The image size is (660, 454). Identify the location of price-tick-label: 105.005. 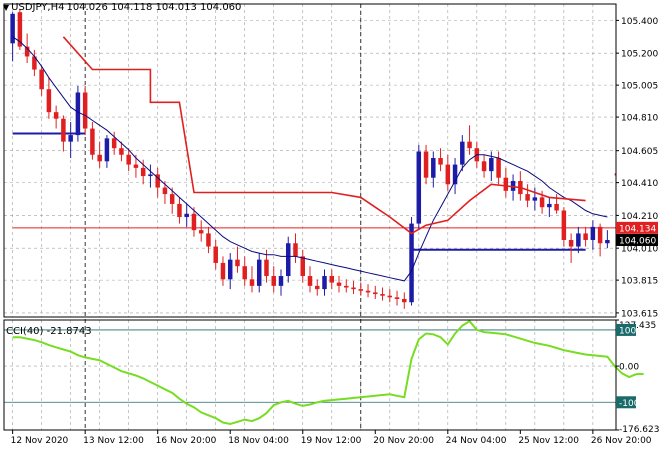
(639, 87).